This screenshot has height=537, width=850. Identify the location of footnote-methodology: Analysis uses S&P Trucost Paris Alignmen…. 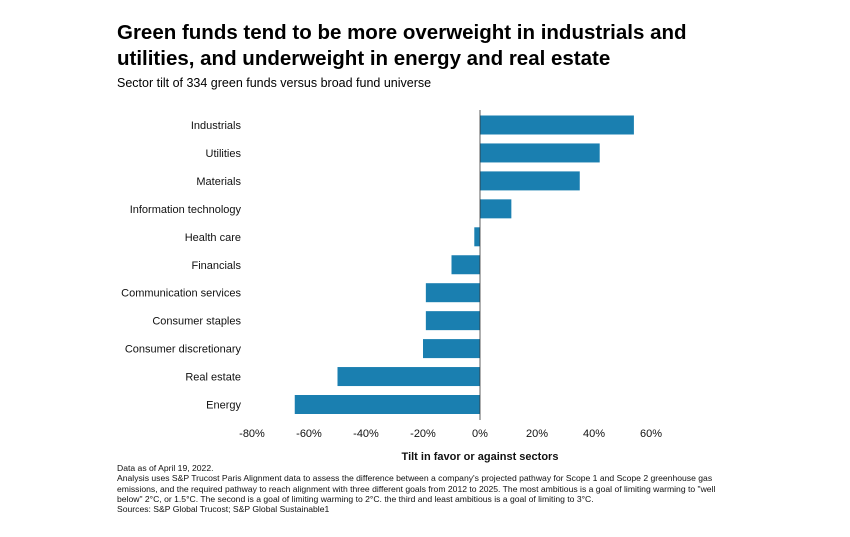
(416, 488).